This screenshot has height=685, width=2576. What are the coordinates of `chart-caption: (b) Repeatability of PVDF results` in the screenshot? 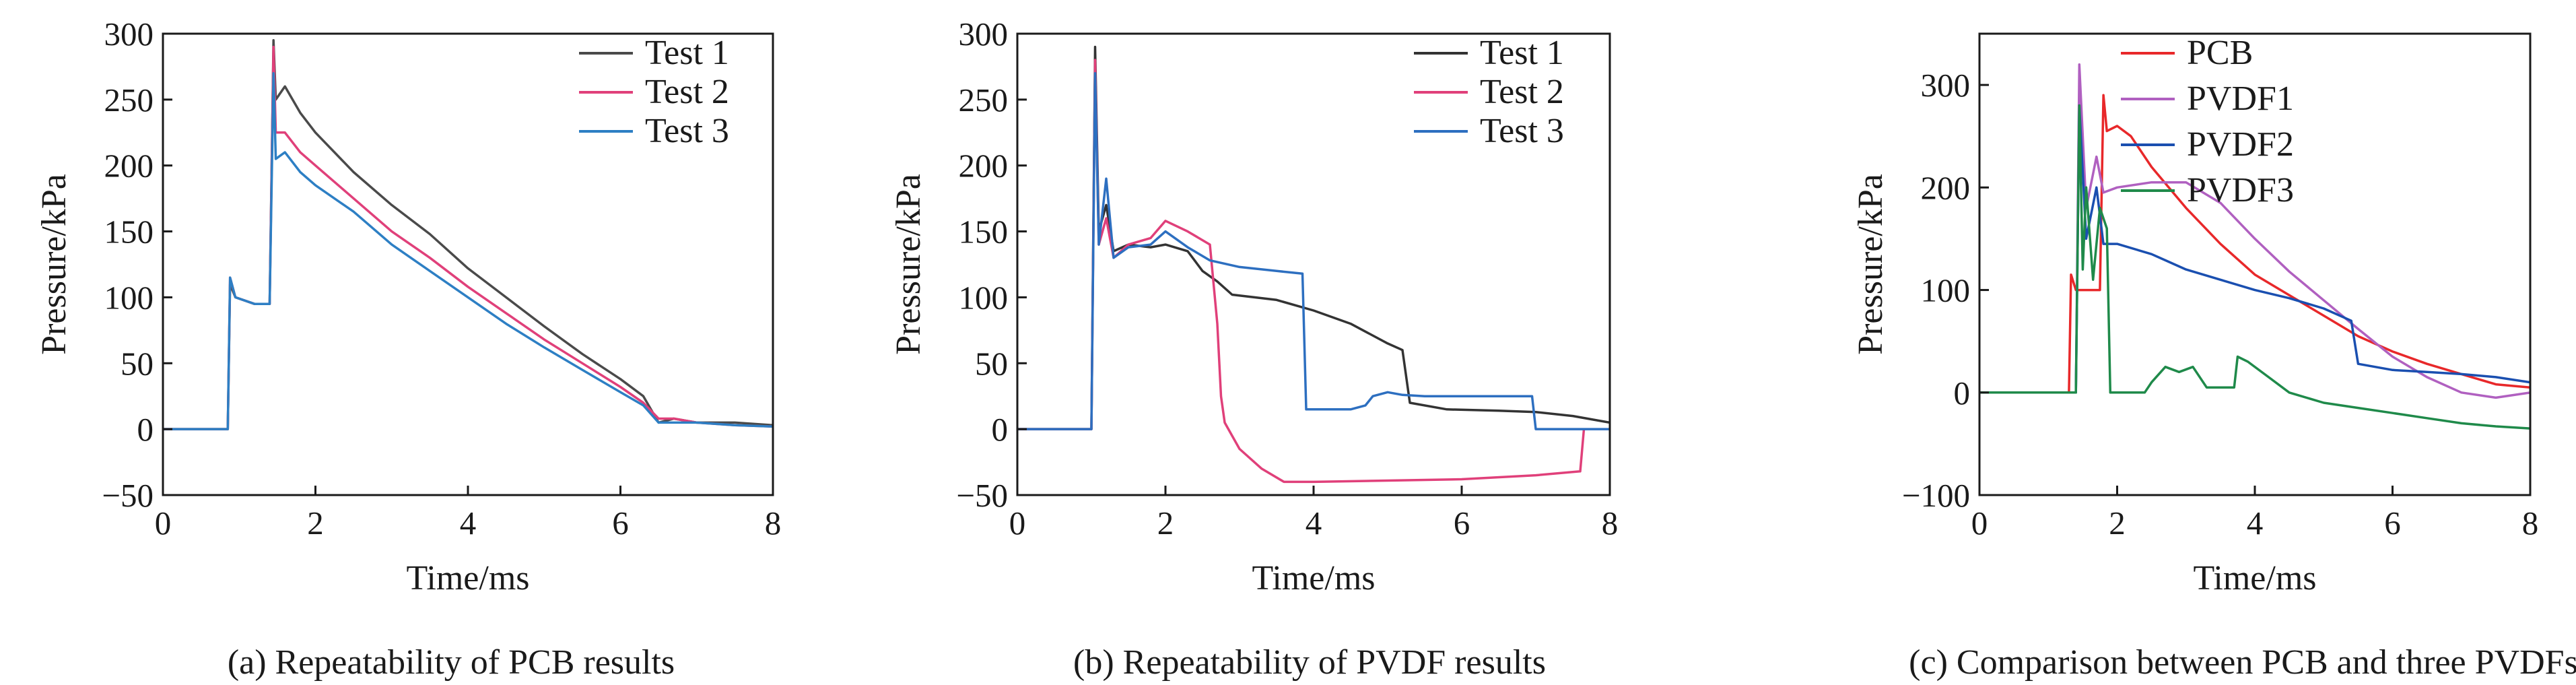 It's located at (1309, 662).